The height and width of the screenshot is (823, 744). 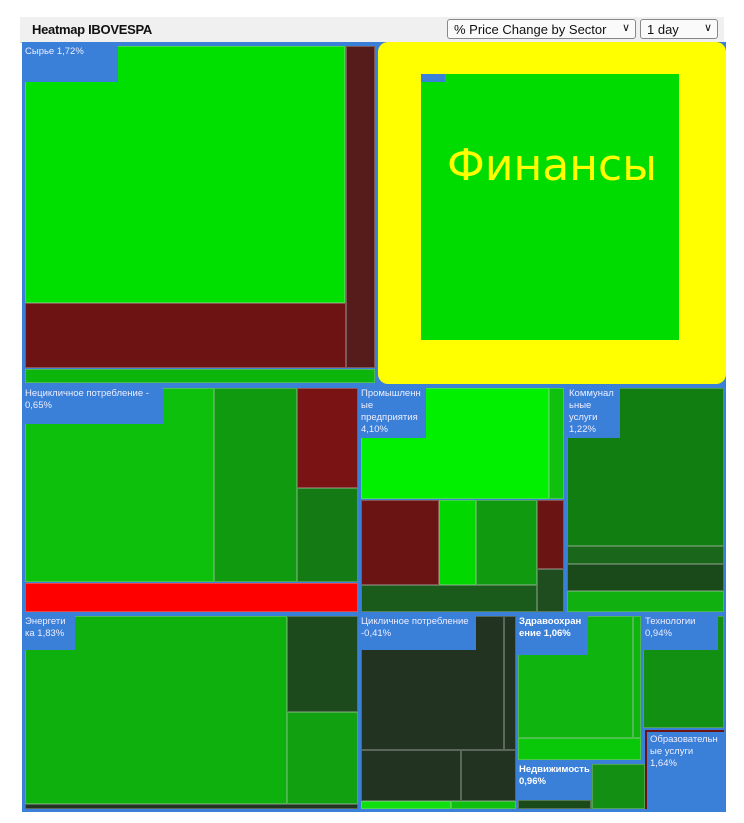 What do you see at coordinates (92, 405) in the screenshot?
I see `sector-label: Нецикличное потребление - 0,65%` at bounding box center [92, 405].